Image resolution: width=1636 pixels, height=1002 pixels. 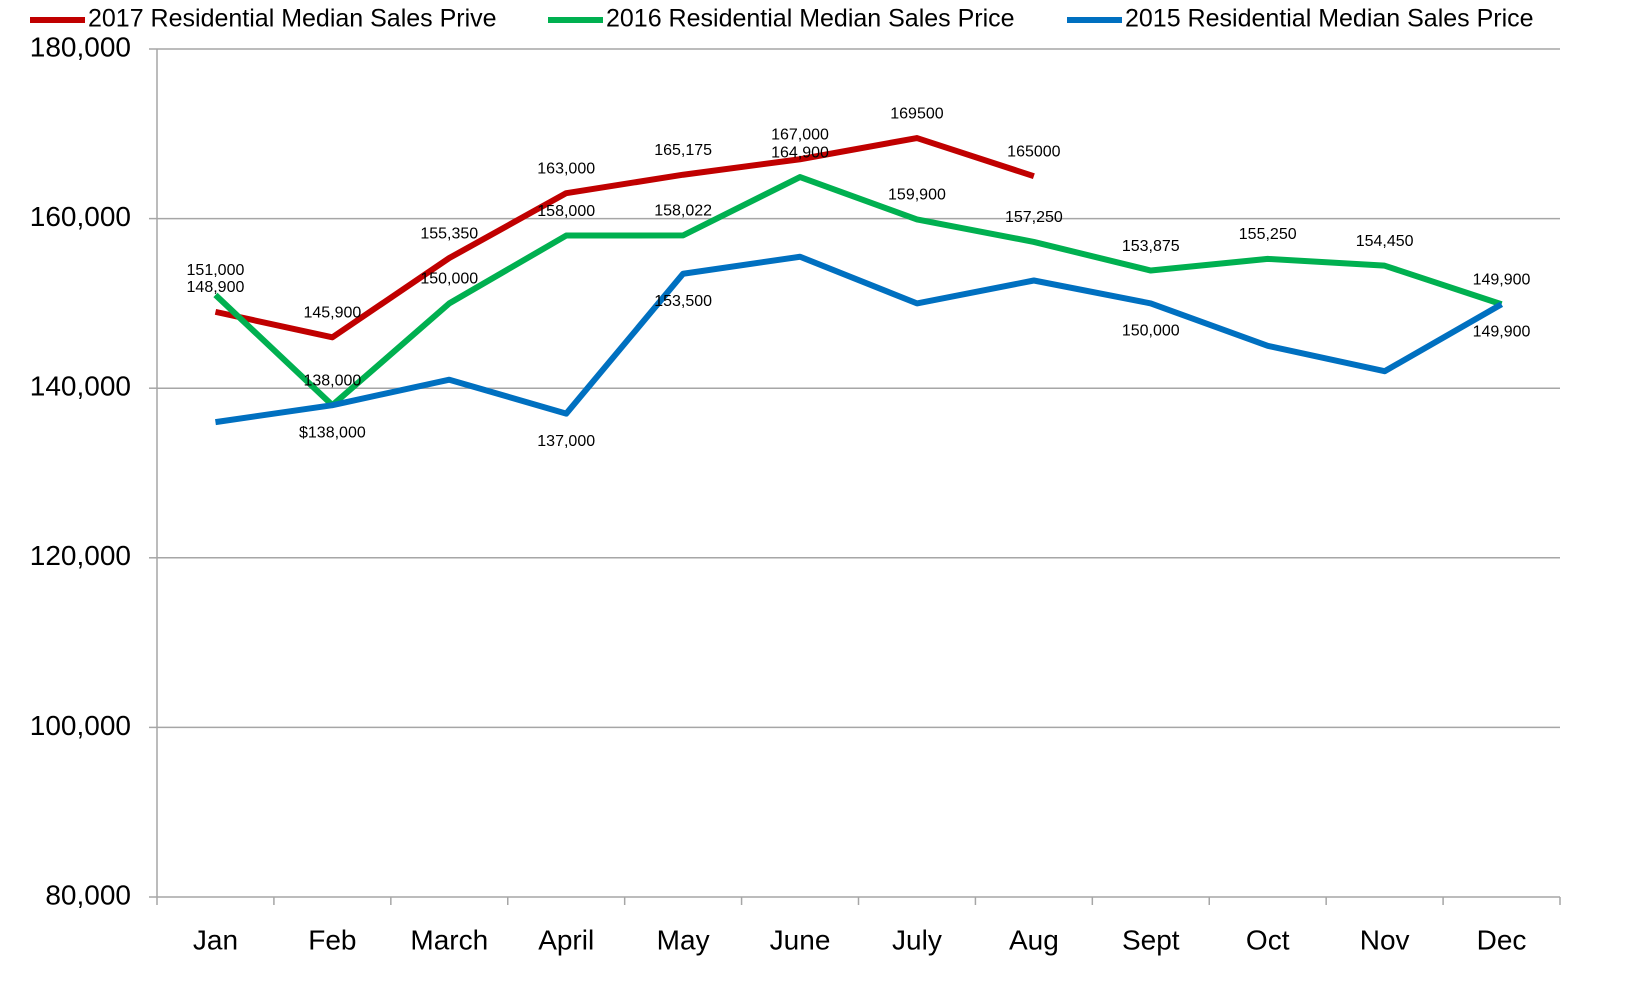 What do you see at coordinates (1385, 939) in the screenshot?
I see `x-tick-label: Nov` at bounding box center [1385, 939].